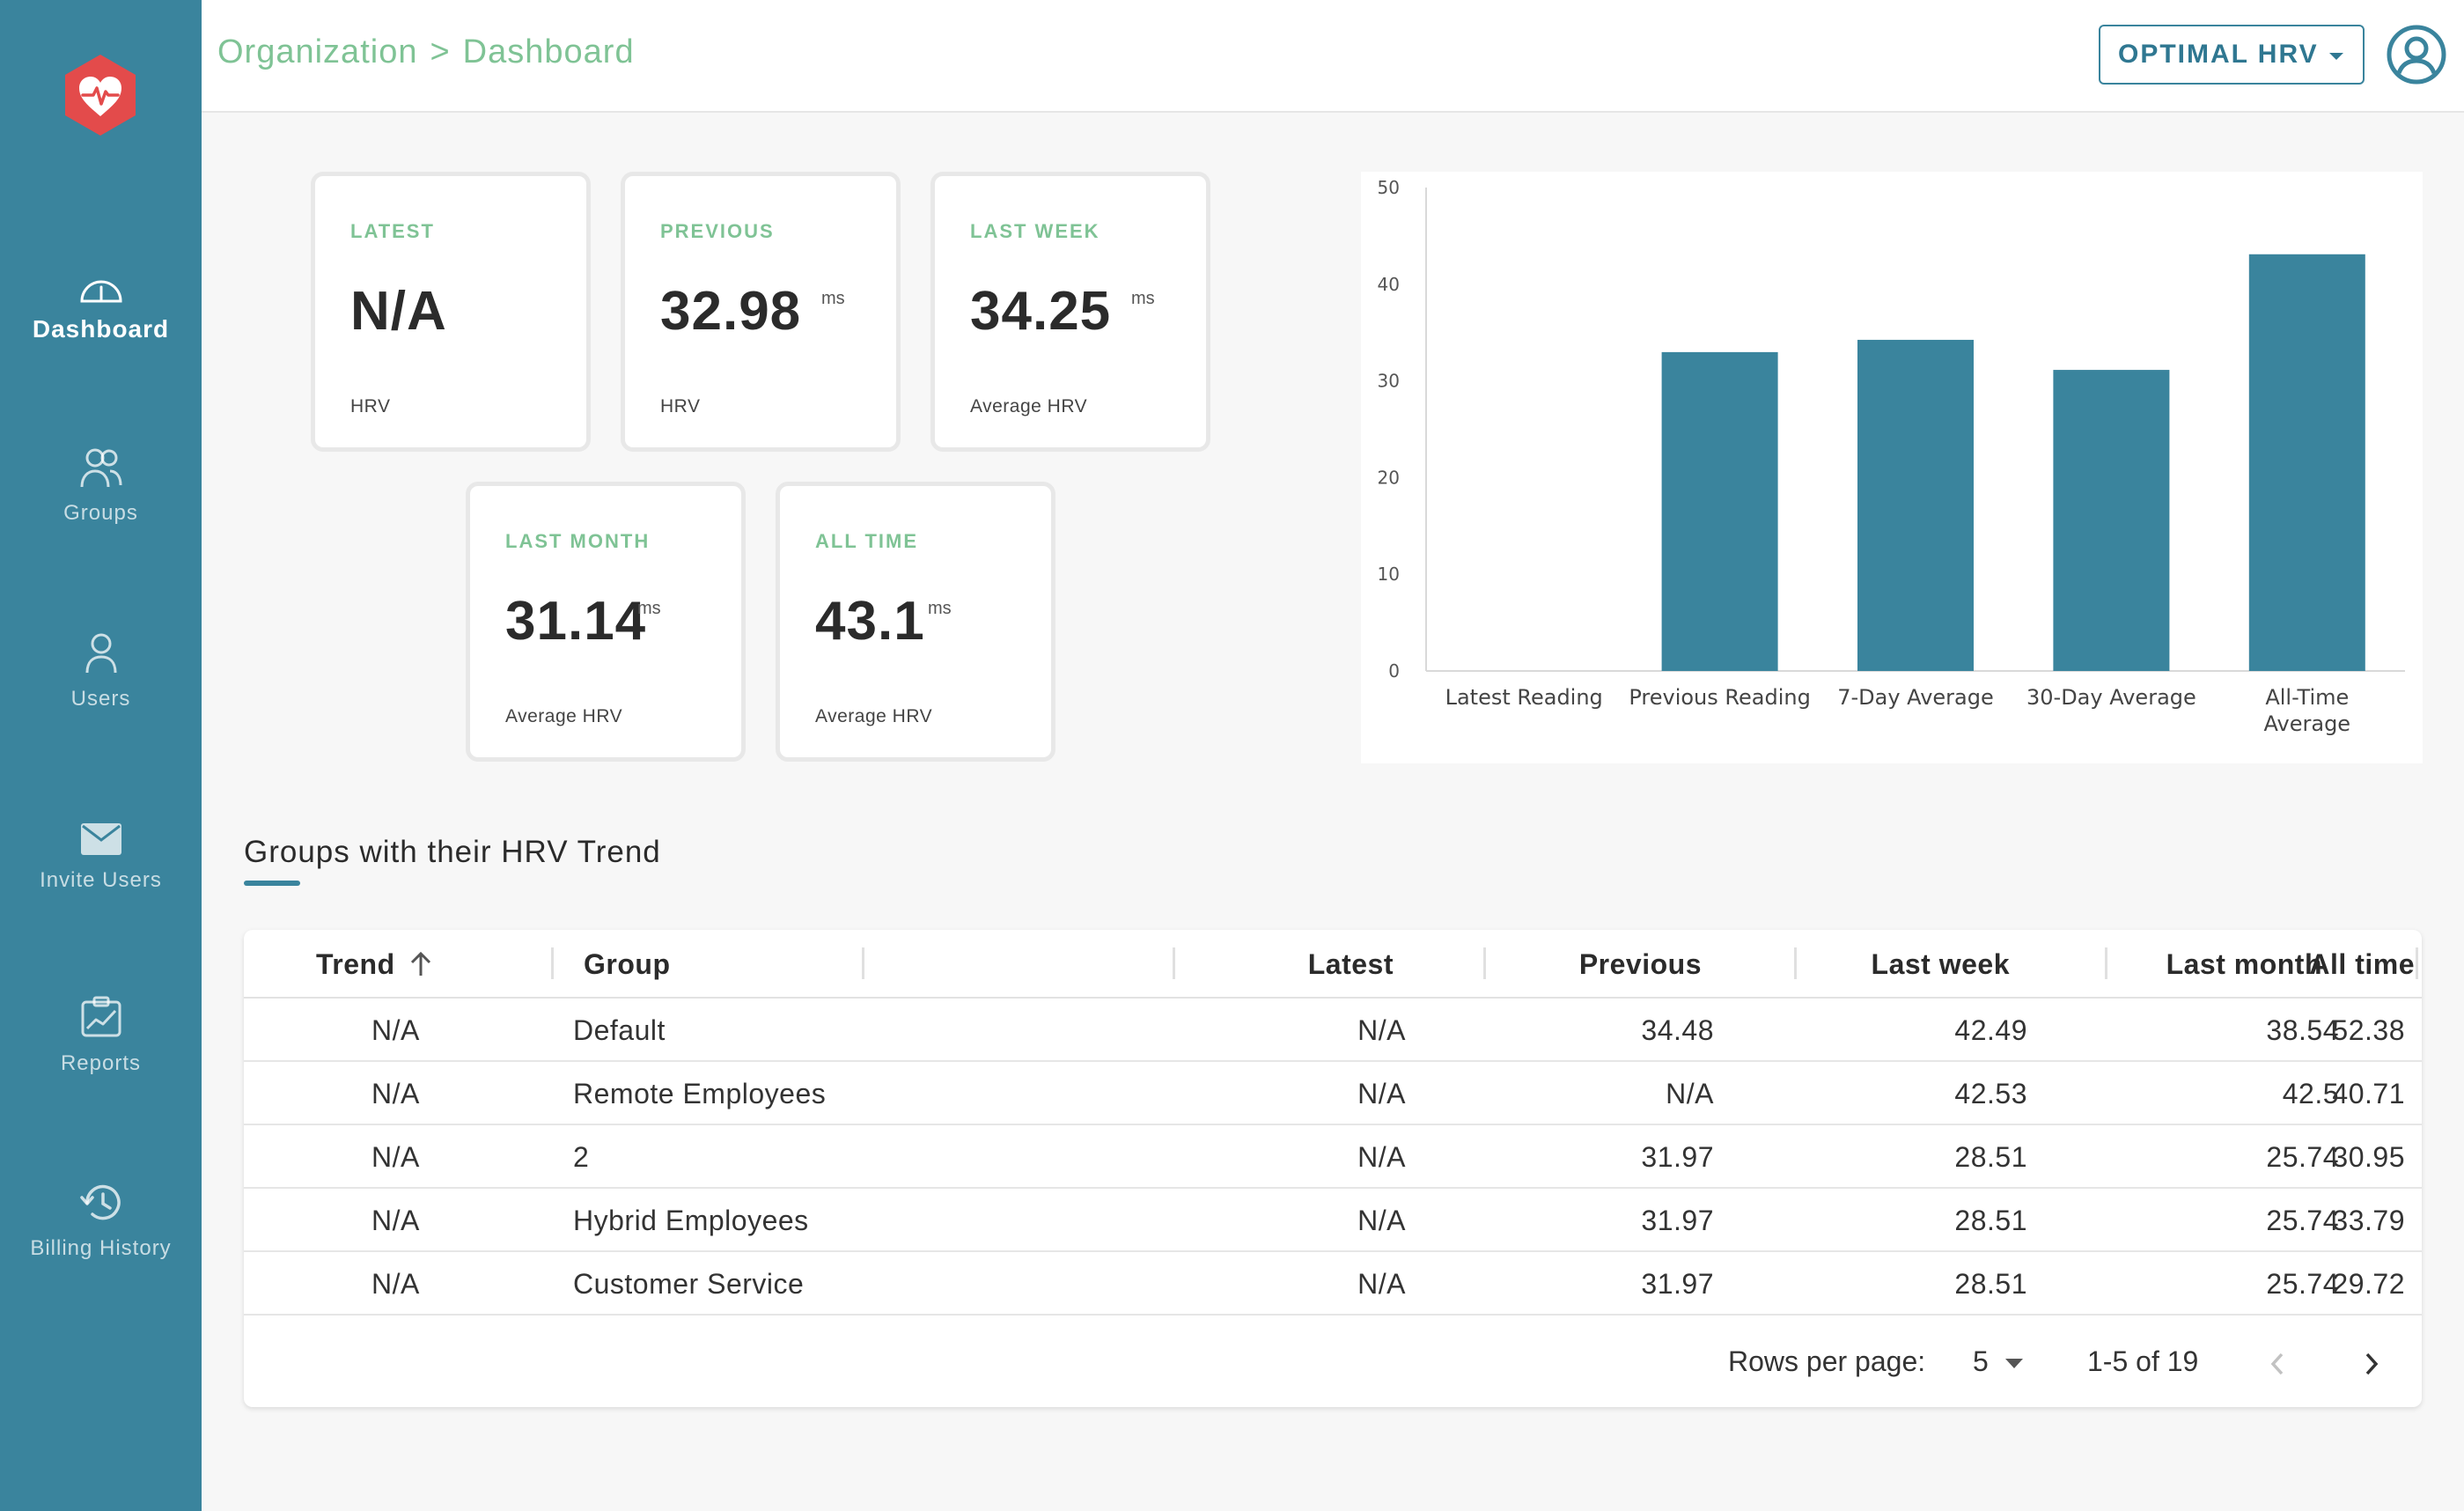 This screenshot has width=2464, height=1511. What do you see at coordinates (100, 653) in the screenshot?
I see `user-icon` at bounding box center [100, 653].